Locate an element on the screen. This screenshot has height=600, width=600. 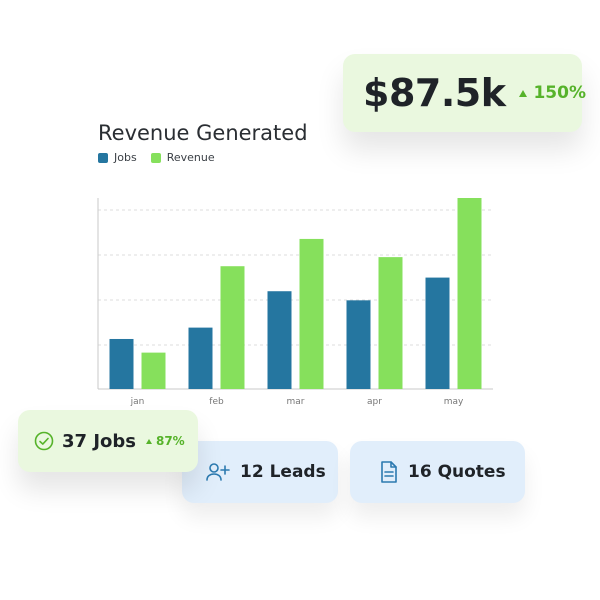
check-circle-icon is located at coordinates (44, 441).